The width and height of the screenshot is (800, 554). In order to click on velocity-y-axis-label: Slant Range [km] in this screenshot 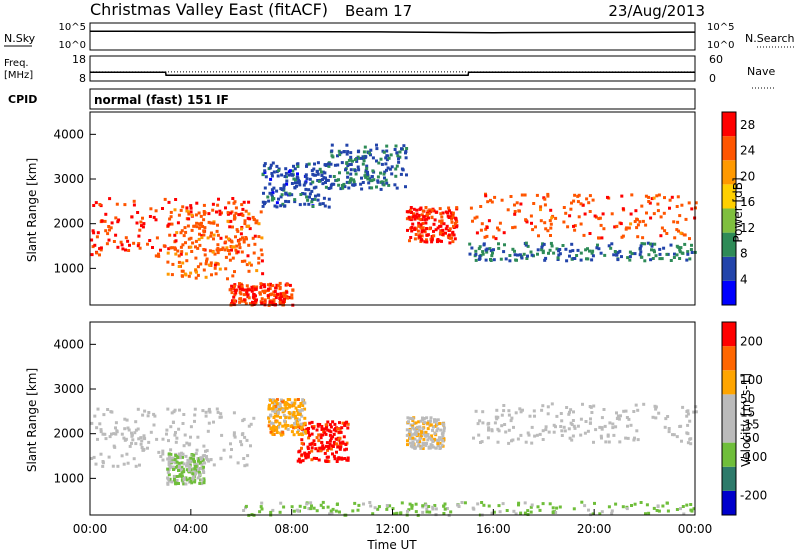, I will do `click(32, 420)`.